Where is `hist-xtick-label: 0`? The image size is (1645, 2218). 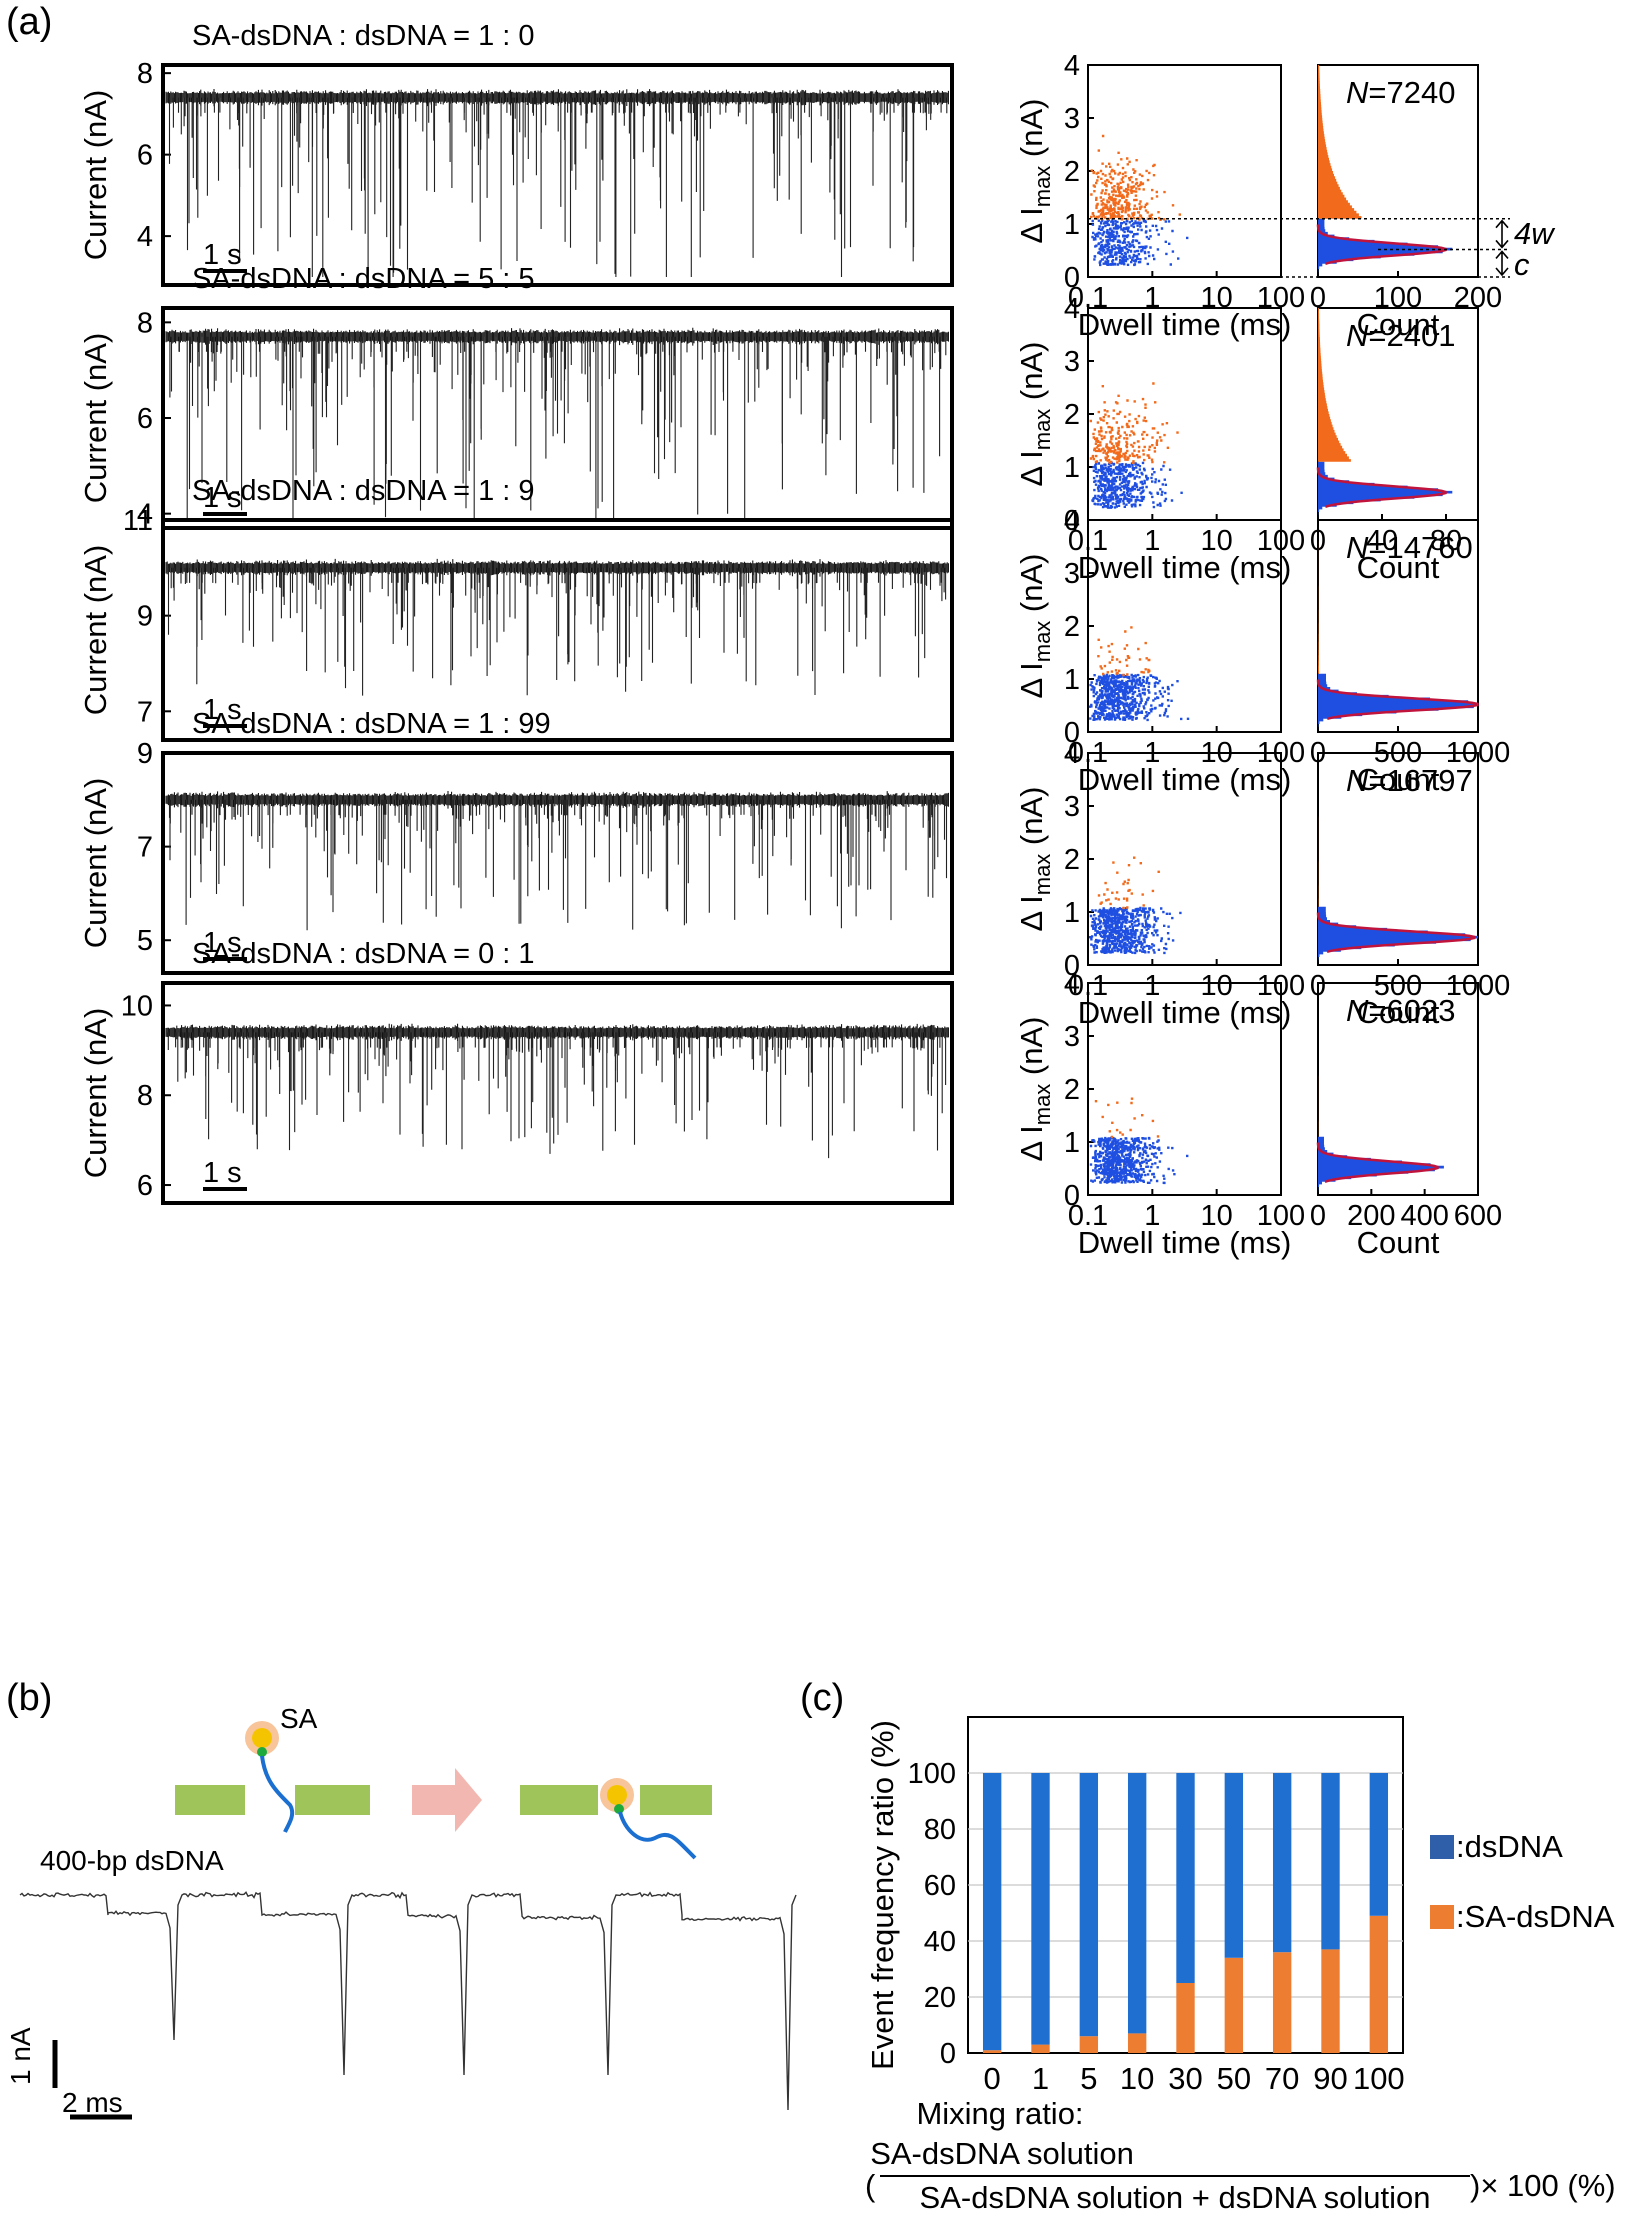
hist-xtick-label: 0 is located at coordinates (1318, 1216).